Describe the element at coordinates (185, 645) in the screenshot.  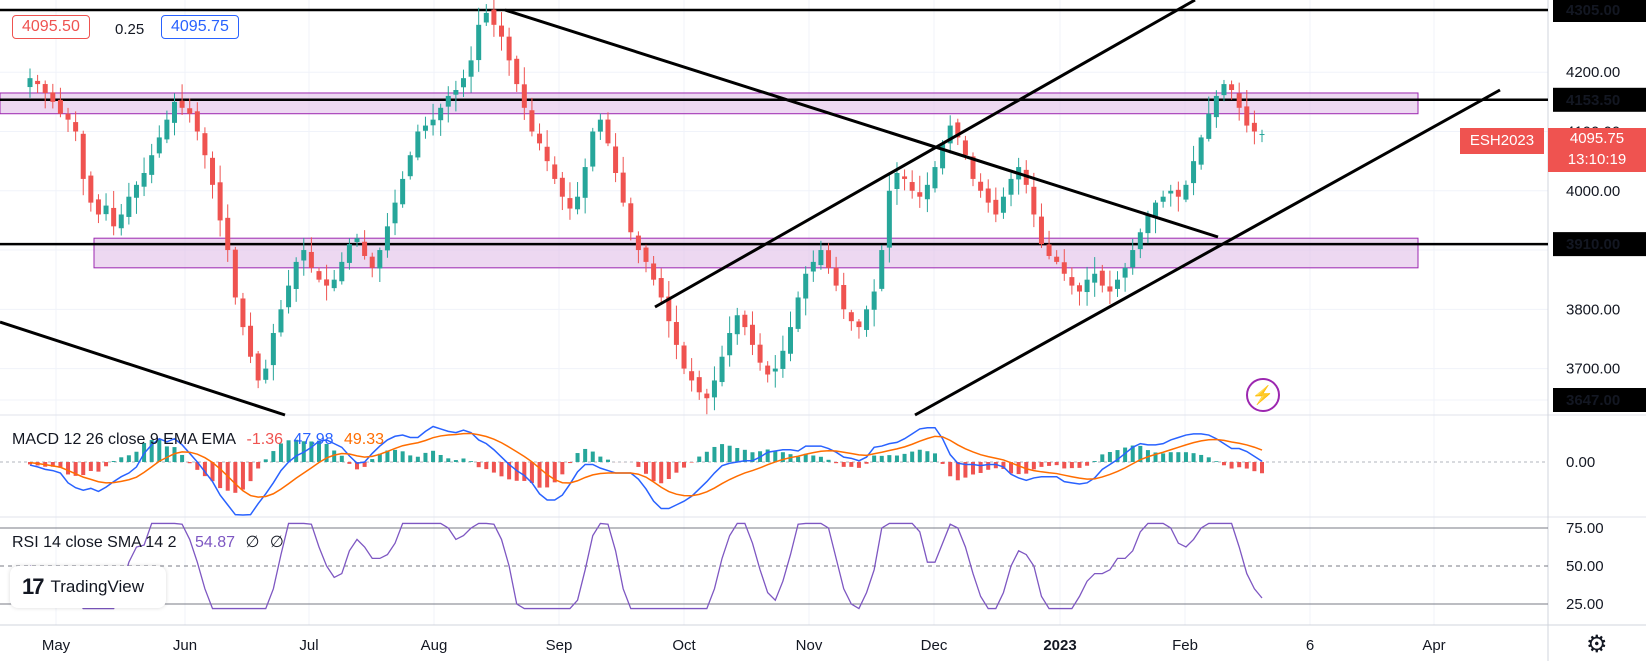
I see `time-tick-1: Jun` at that location.